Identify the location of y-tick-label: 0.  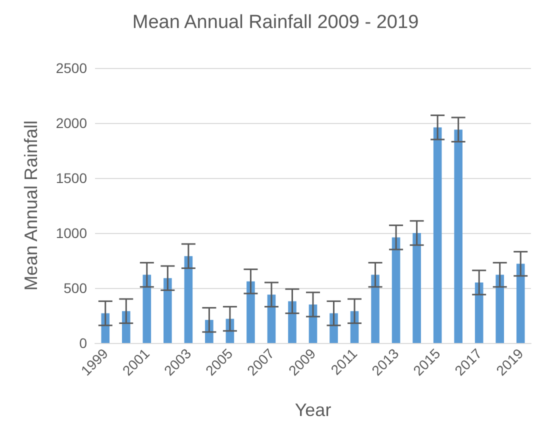
(83, 343).